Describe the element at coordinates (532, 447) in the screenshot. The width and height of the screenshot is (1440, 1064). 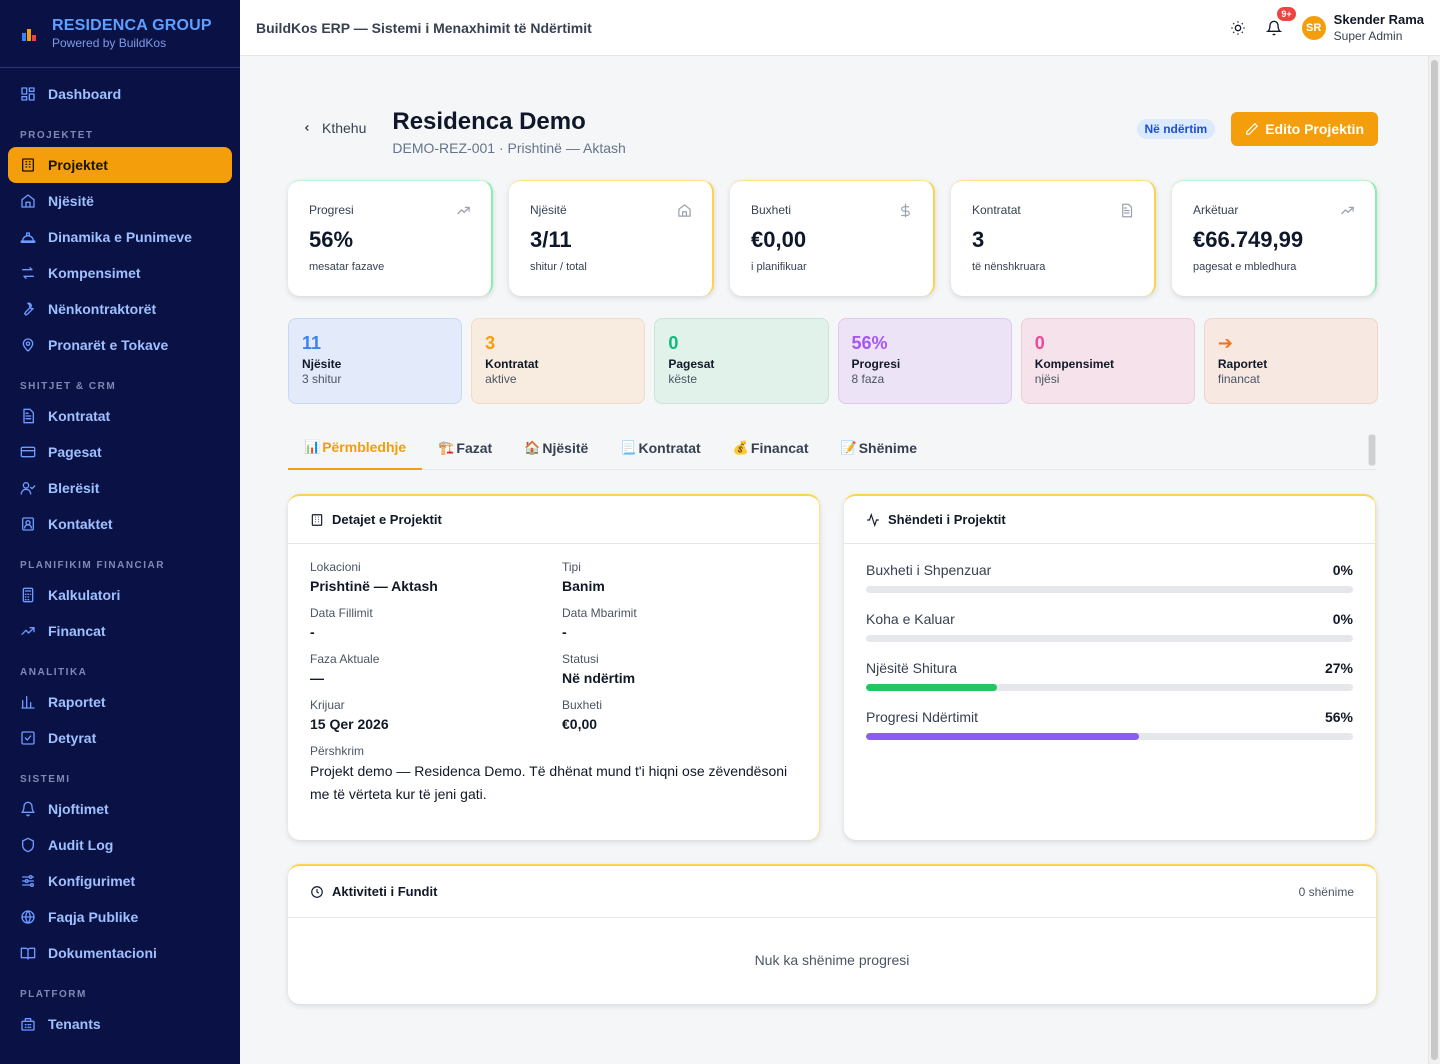
I see `tab-emoji-icon: 🏠` at that location.